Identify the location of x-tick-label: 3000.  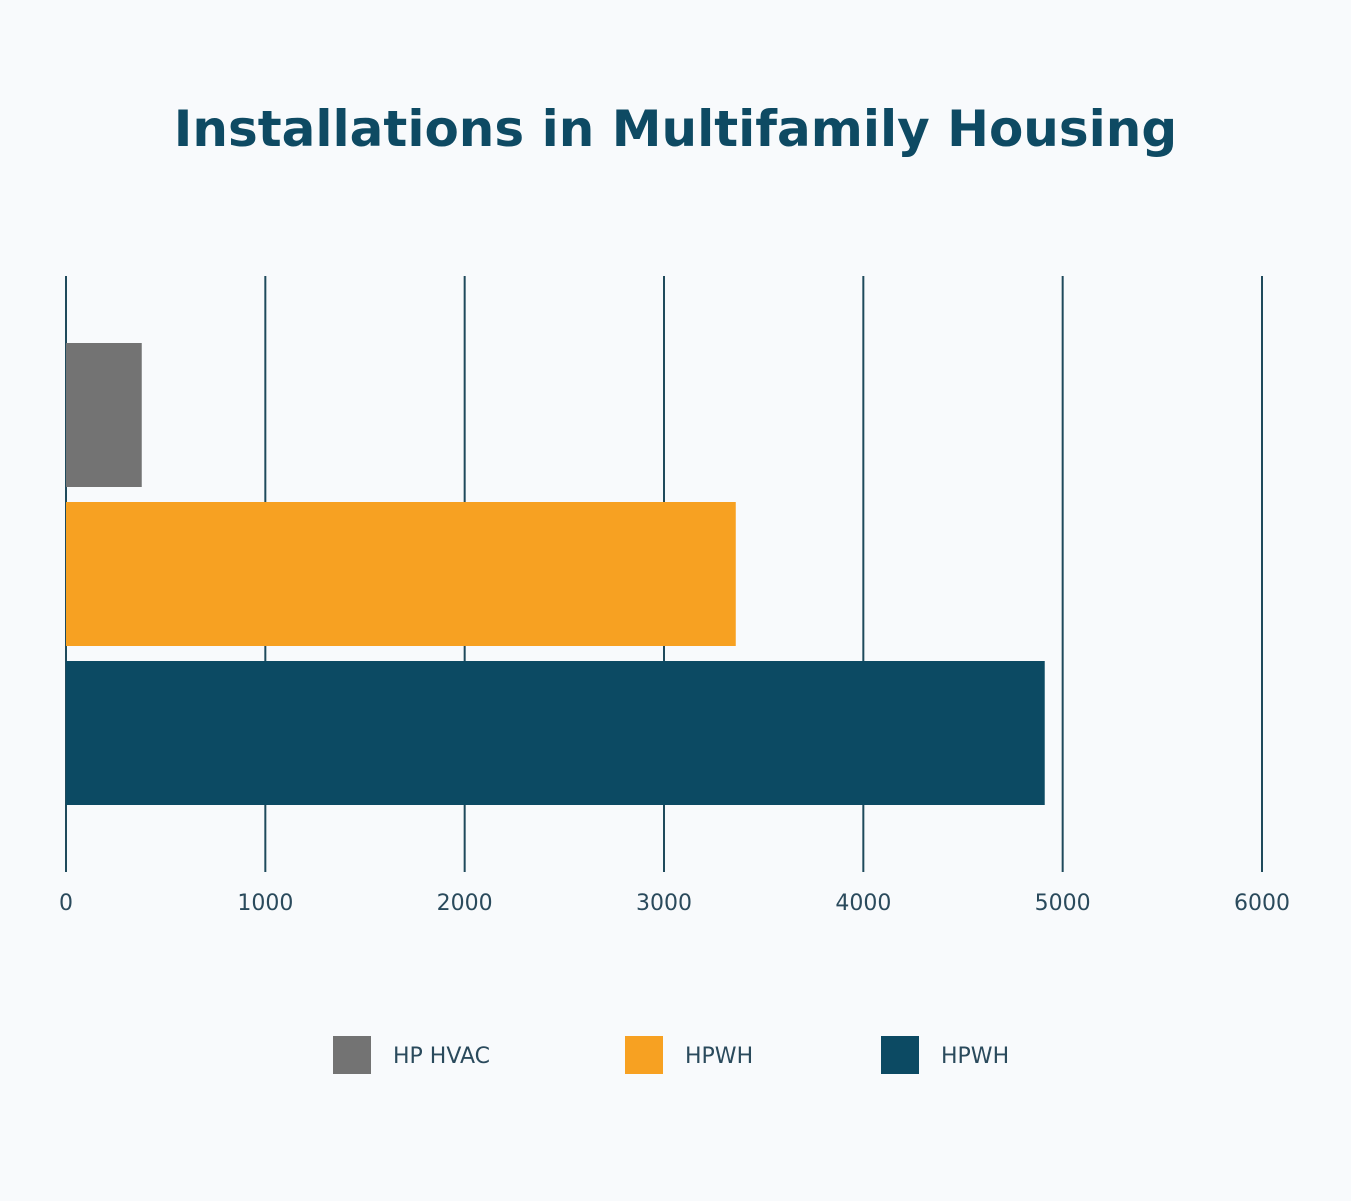
(664, 903).